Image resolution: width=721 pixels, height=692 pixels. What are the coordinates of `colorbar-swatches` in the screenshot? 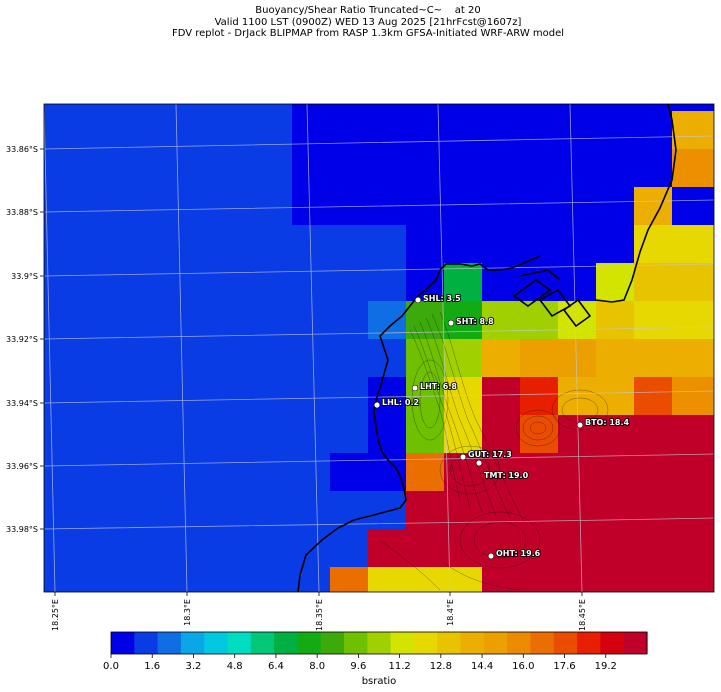 It's located at (379, 643).